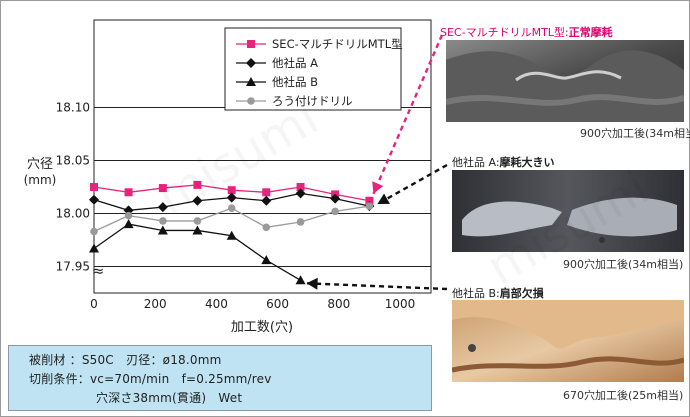 This screenshot has height=417, width=690. What do you see at coordinates (504, 32) in the screenshot?
I see `photo-title-prefix: SEC-マルチドリルMTL型:` at bounding box center [504, 32].